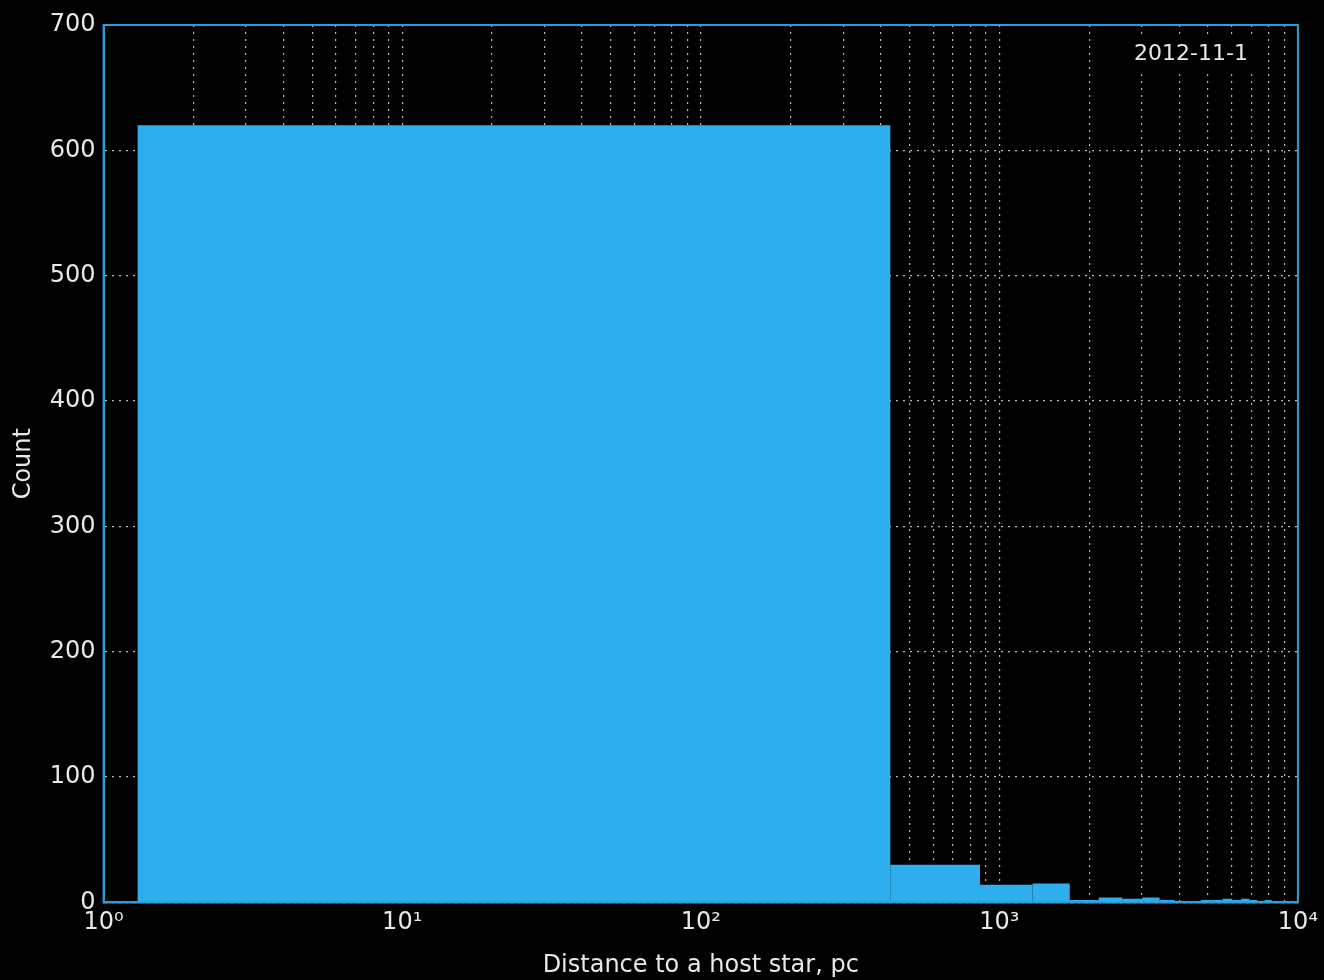 The image size is (1324, 980). I want to click on y-tick-label: 200, so click(72, 649).